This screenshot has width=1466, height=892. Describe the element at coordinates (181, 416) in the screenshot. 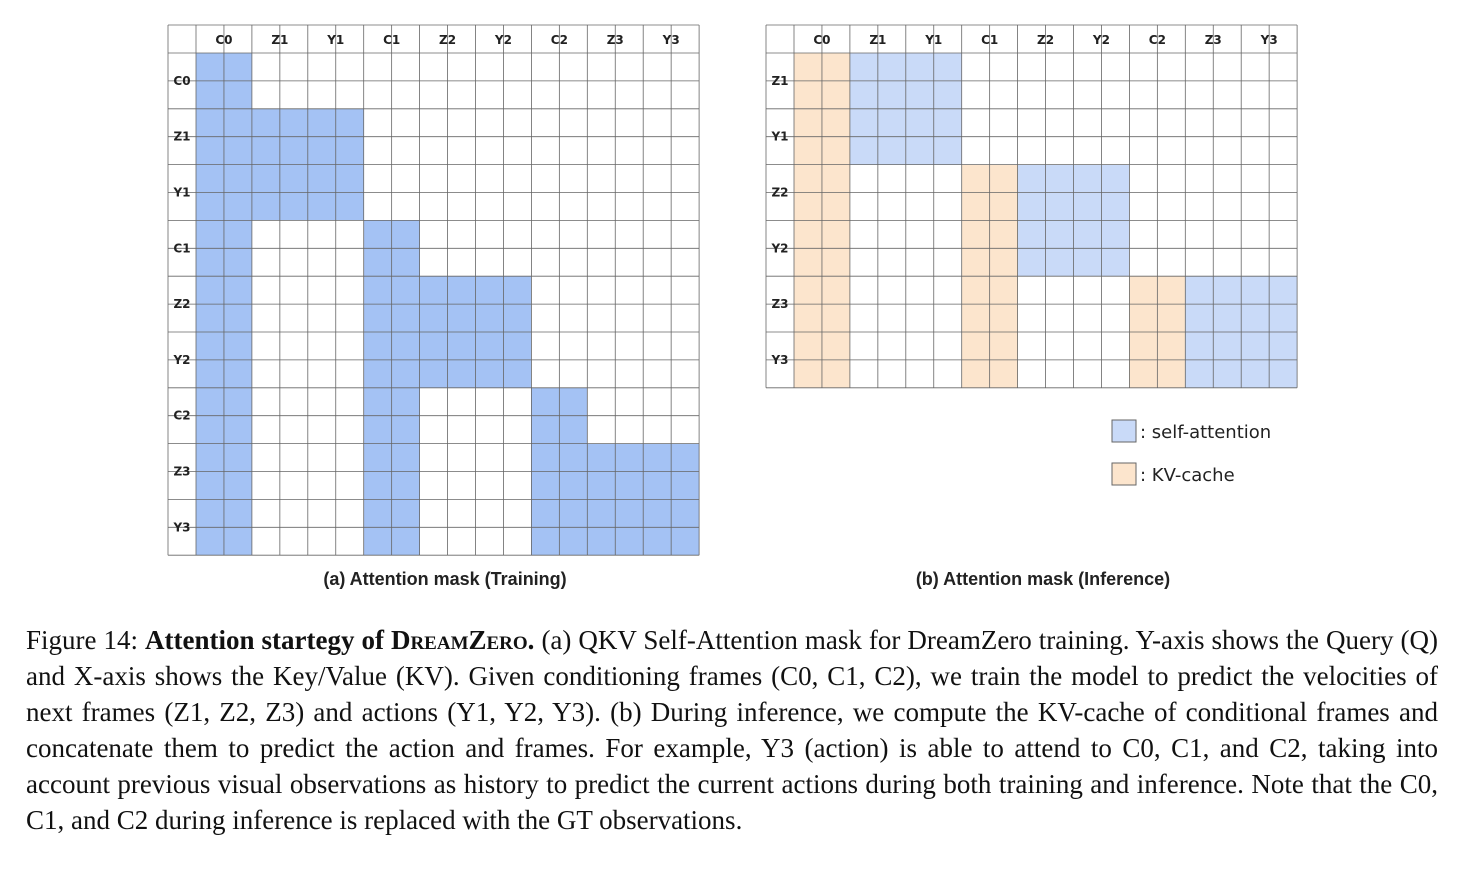

I see `row-header: C2` at that location.